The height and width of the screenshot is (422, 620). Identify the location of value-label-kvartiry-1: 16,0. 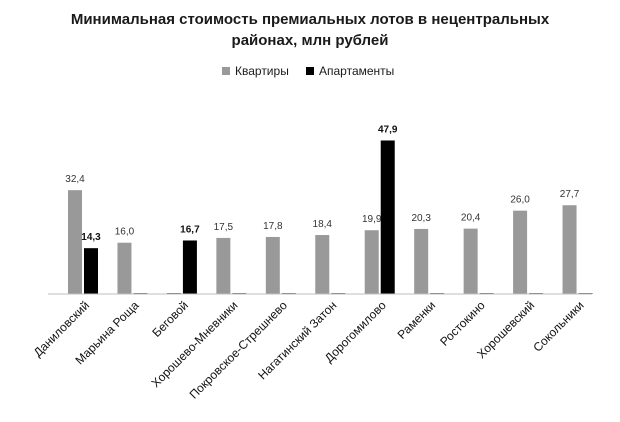
(125, 232).